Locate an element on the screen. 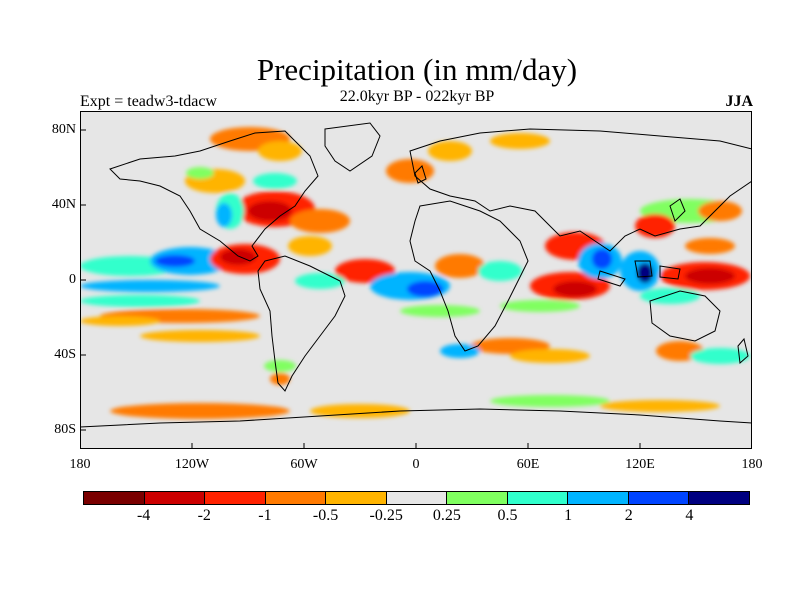  colorbar-label: -2 is located at coordinates (204, 515).